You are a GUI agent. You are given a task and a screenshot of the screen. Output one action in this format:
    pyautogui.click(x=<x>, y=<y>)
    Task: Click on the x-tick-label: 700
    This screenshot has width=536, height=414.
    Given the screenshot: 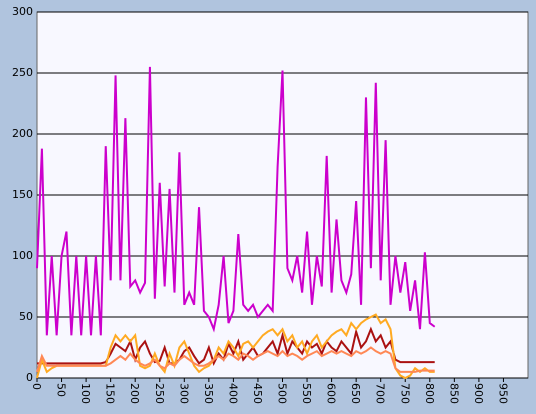 What is the action you would take?
    pyautogui.click(x=380, y=393)
    